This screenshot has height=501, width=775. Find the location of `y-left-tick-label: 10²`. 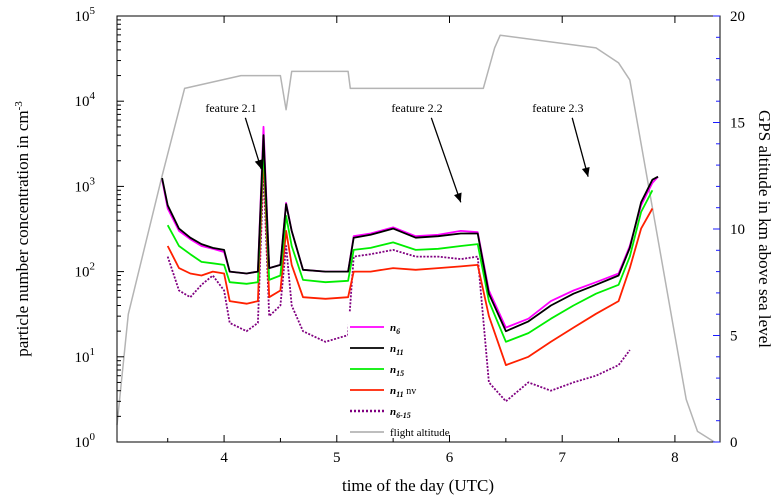

y-left-tick-label: 10² is located at coordinates (85, 271).